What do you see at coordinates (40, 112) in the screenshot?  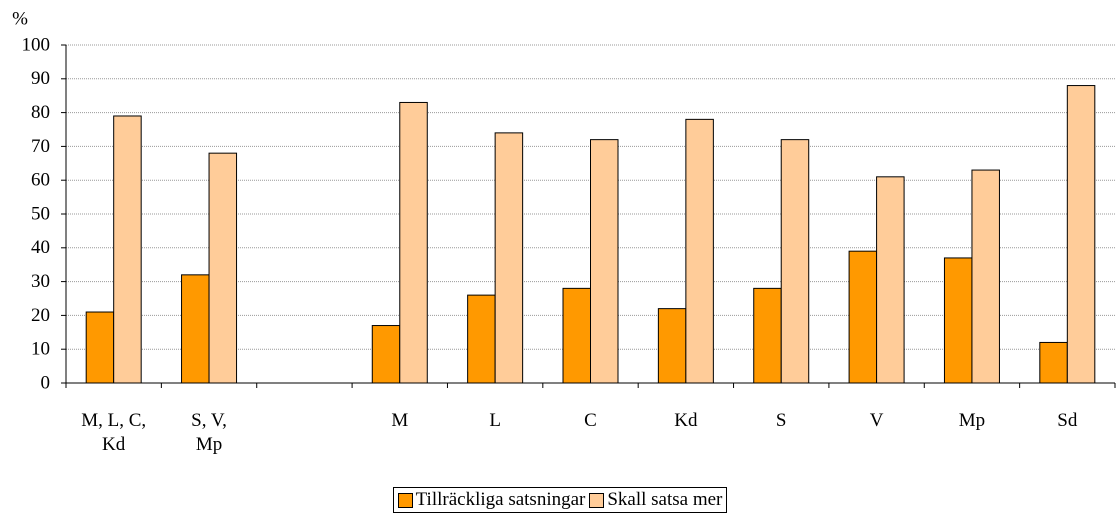 I see `y-tick-label: 80` at bounding box center [40, 112].